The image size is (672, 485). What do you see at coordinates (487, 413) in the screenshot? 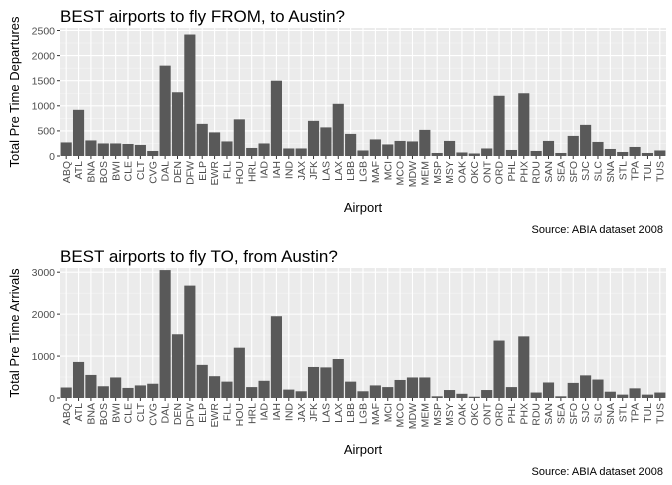
I see `chart2-x-tick-label-ont: ONT` at bounding box center [487, 413].